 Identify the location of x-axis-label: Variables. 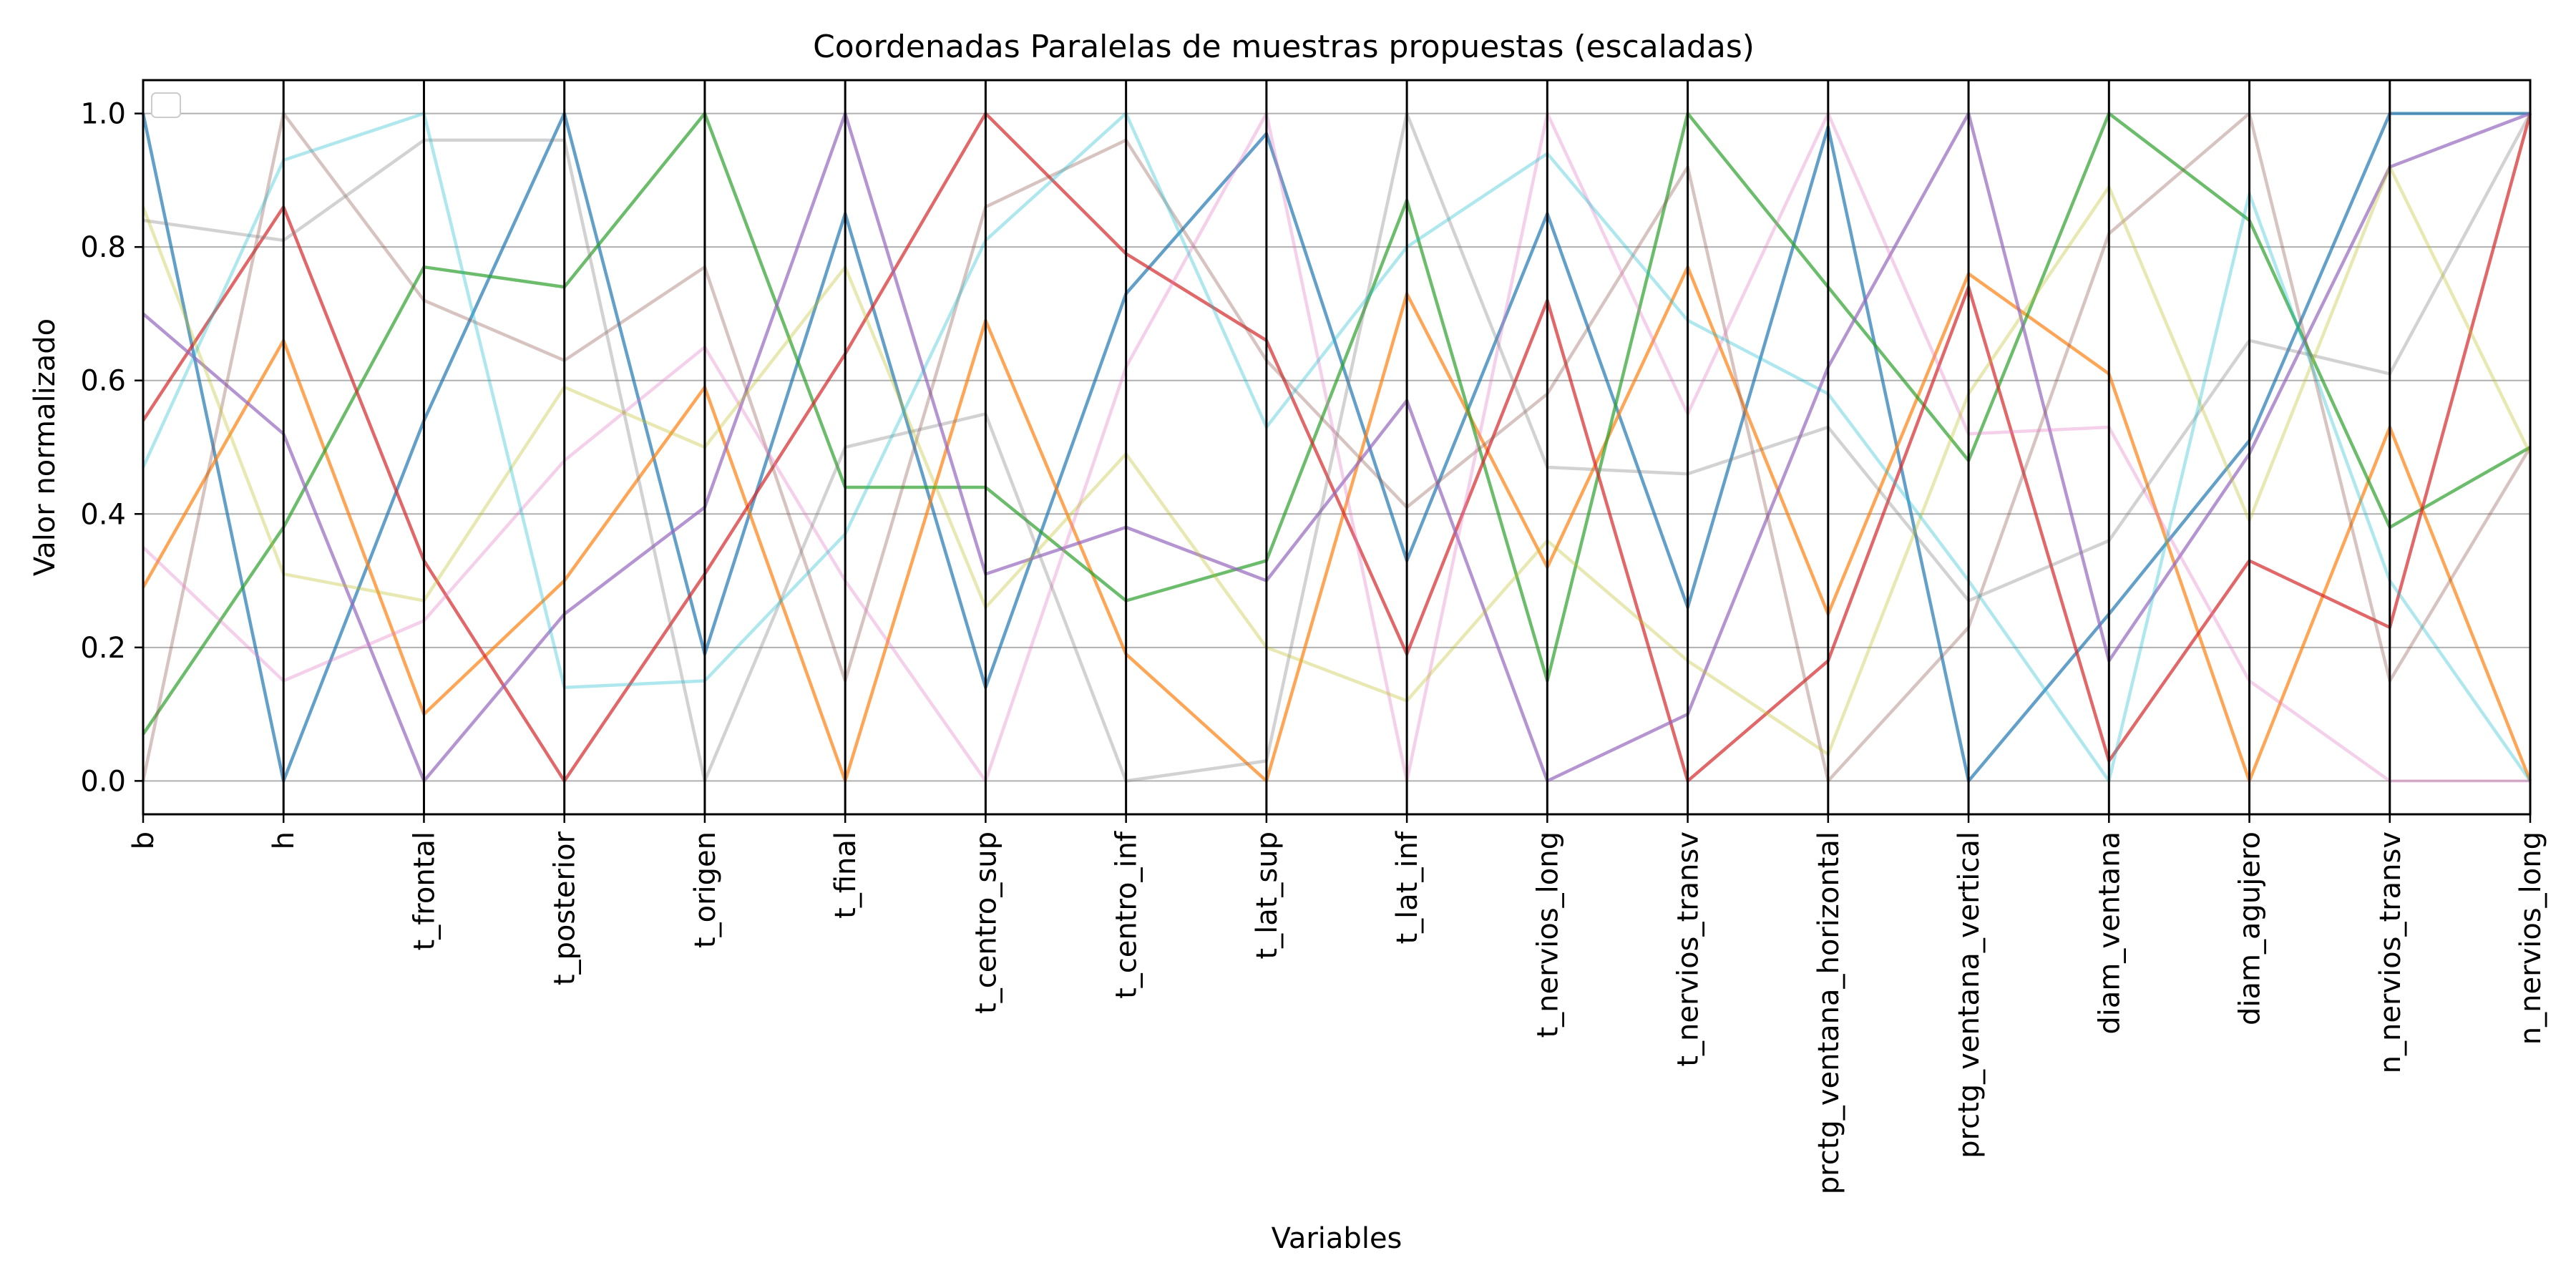
(1337, 1238).